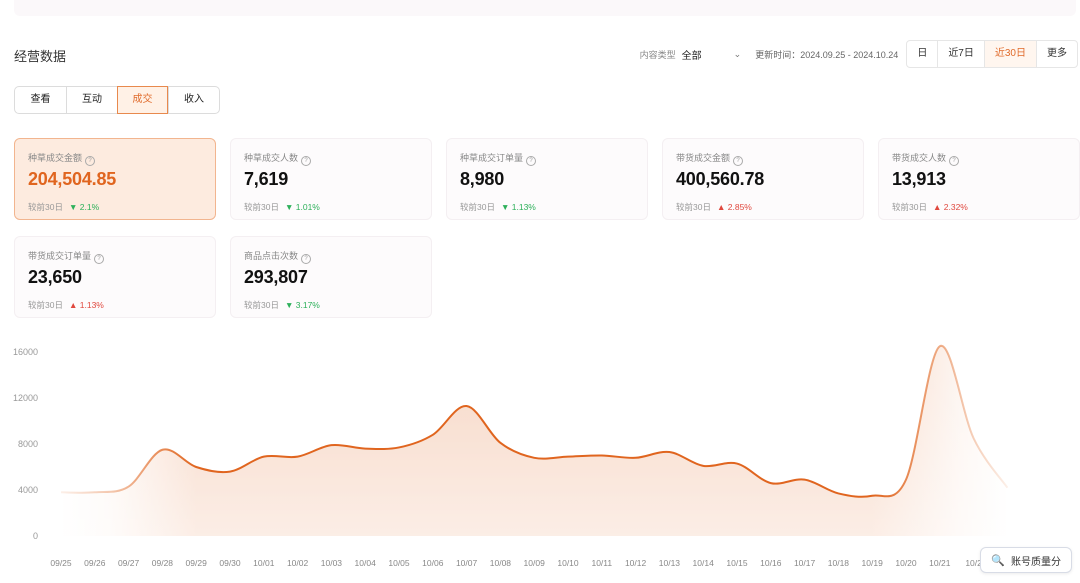  What do you see at coordinates (710, 158) in the screenshot?
I see `metric-label: 带货成交金额?` at bounding box center [710, 158].